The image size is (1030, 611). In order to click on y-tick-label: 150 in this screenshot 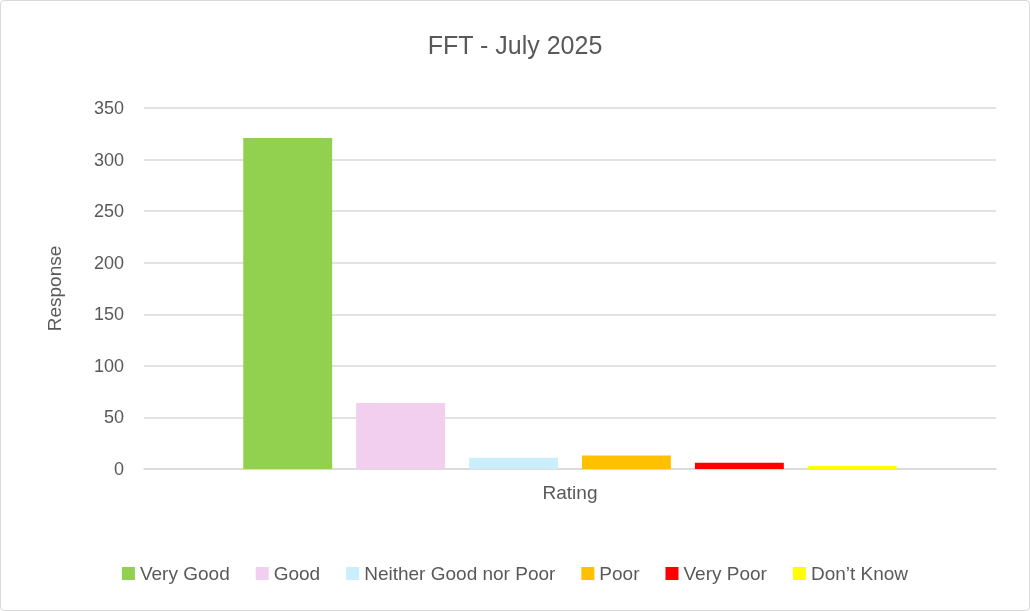, I will do `click(108, 314)`.